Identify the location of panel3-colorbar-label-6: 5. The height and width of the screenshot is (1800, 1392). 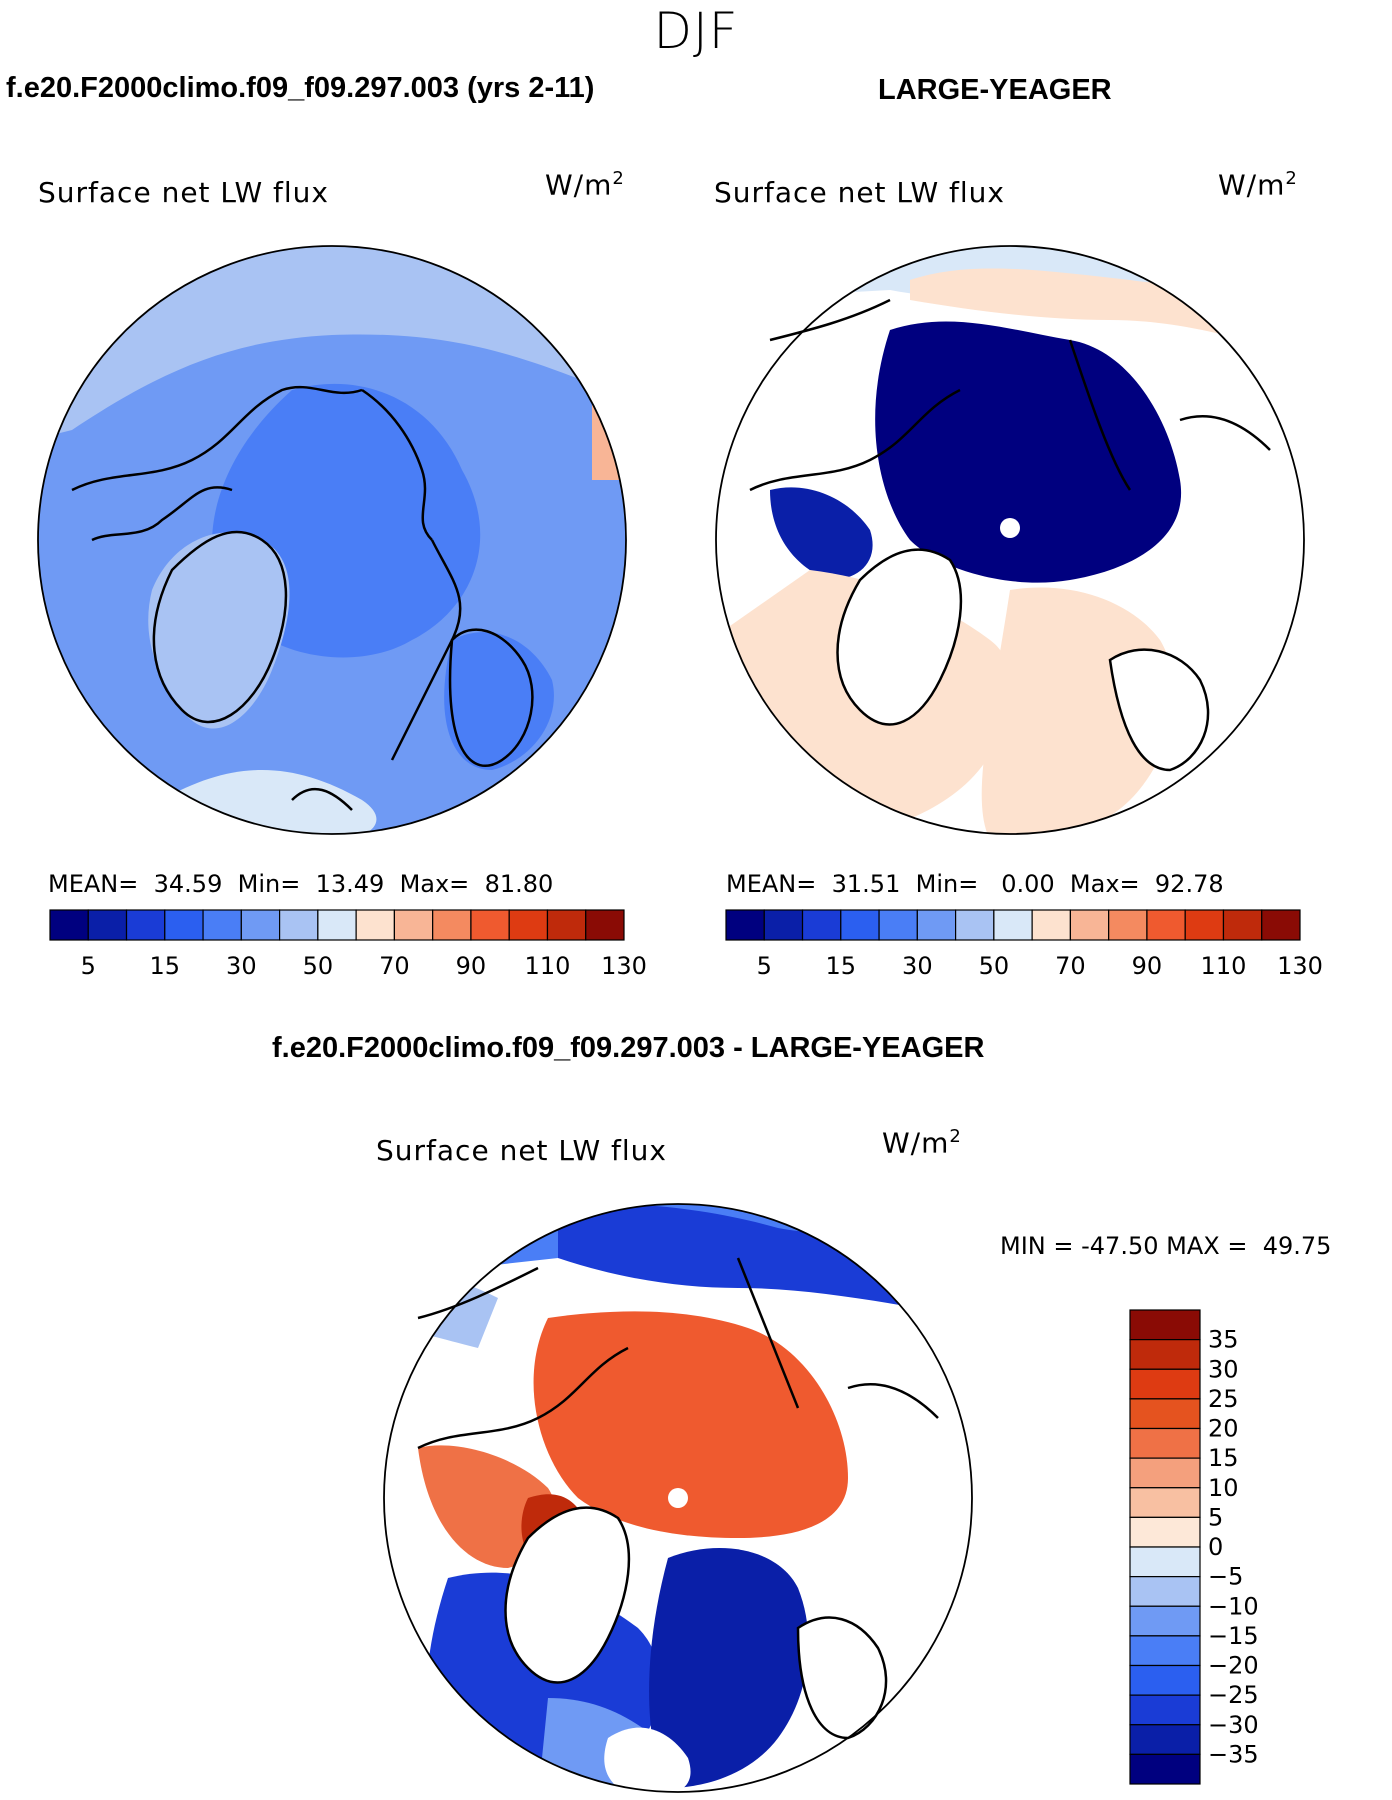
(1215, 1517).